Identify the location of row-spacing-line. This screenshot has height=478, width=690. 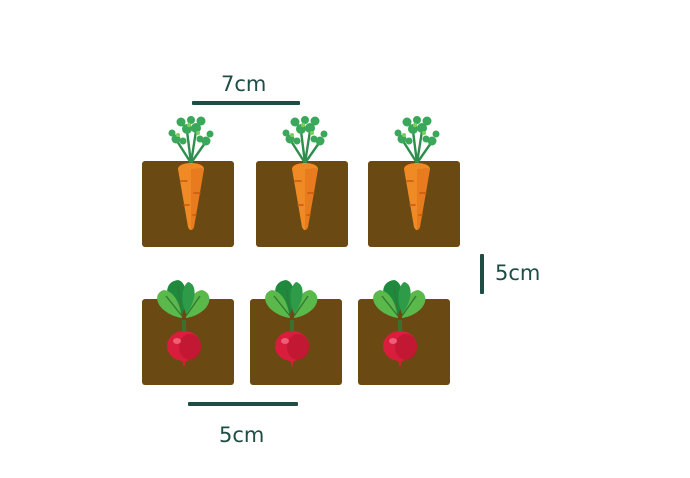
(482, 274).